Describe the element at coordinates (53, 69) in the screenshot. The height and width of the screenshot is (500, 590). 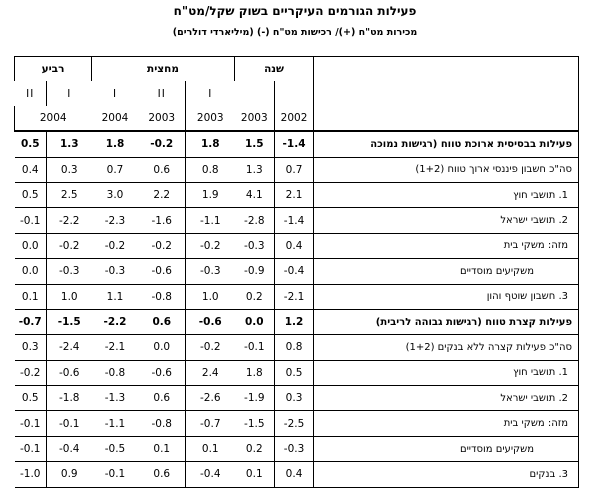
I see `group-quarter: רביע` at that location.